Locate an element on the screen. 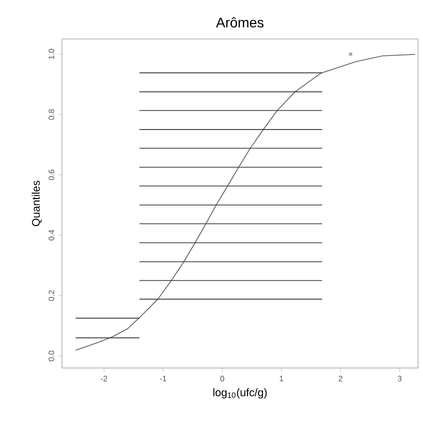  chart-title: Arômes is located at coordinates (240, 22).